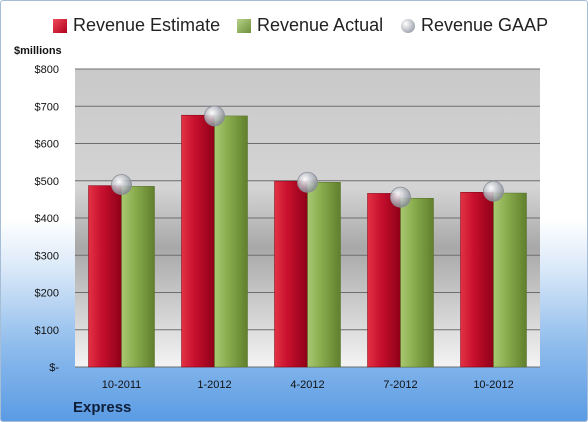 The width and height of the screenshot is (588, 422). What do you see at coordinates (147, 25) in the screenshot?
I see `legend-label-estimate: Revenue Estimate` at bounding box center [147, 25].